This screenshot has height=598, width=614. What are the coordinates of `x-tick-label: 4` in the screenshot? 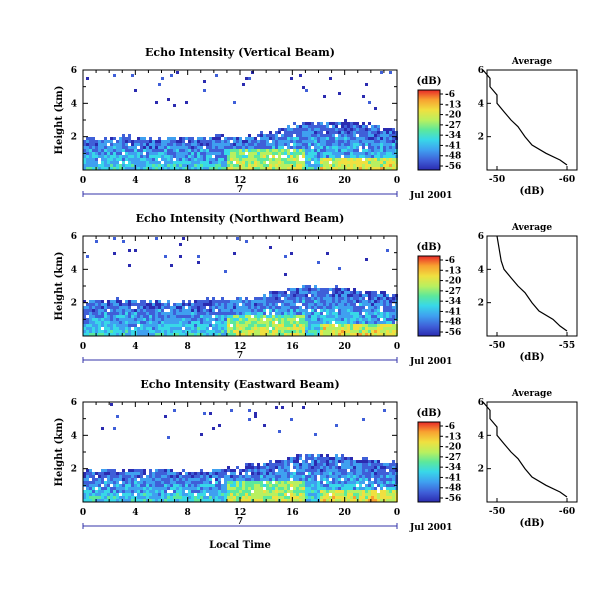 It's located at (135, 513).